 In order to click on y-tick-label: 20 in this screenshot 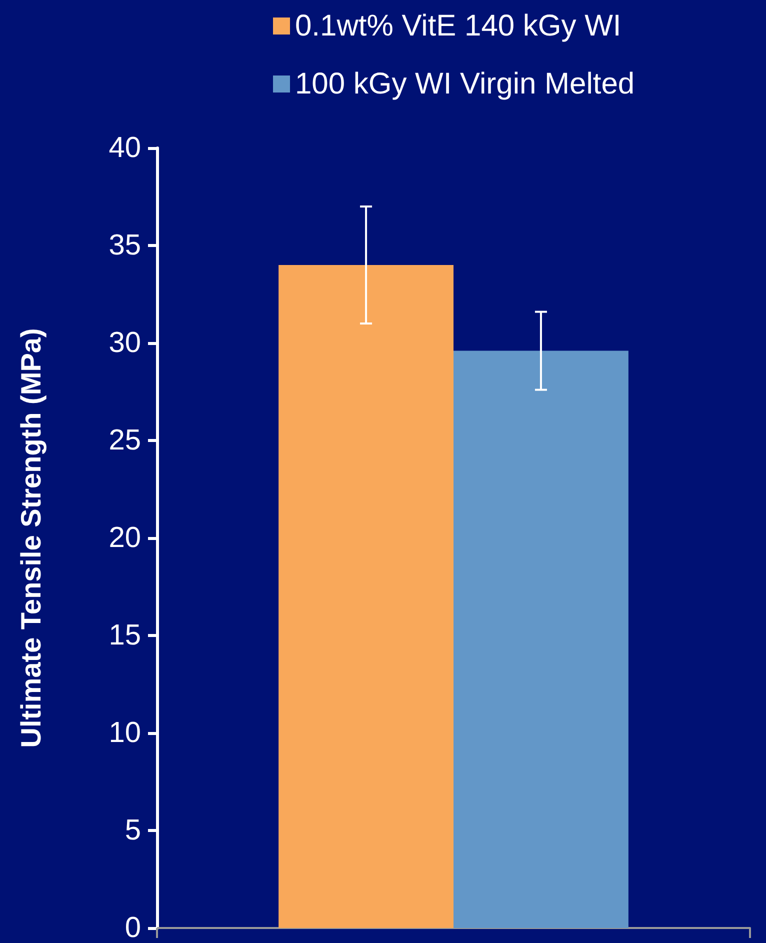, I will do `click(124, 538)`.